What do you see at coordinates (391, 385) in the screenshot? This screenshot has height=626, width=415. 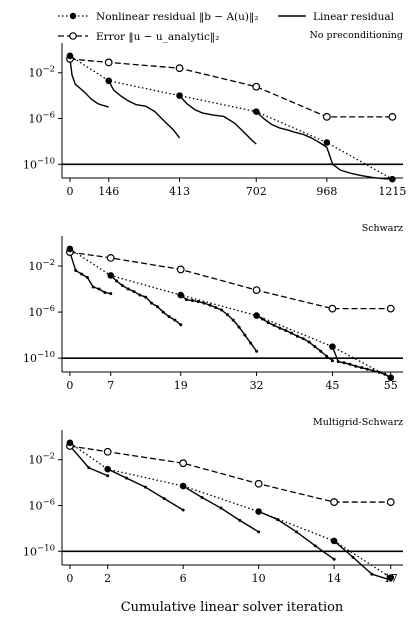 I see `x-tick-label: 55` at bounding box center [391, 385].